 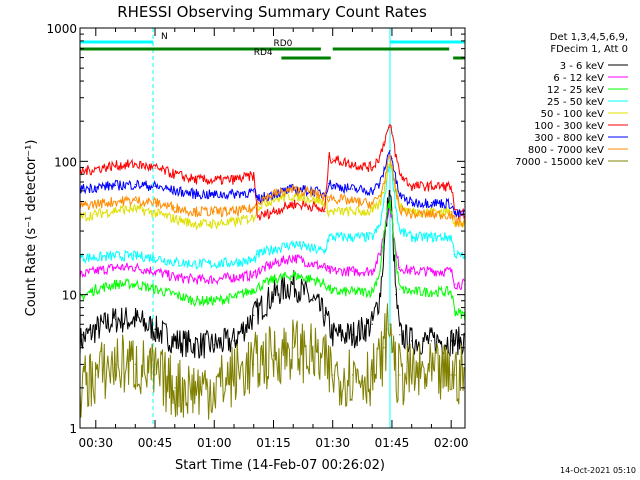 I want to click on x-tick-label-4: 01:30, so click(x=332, y=443).